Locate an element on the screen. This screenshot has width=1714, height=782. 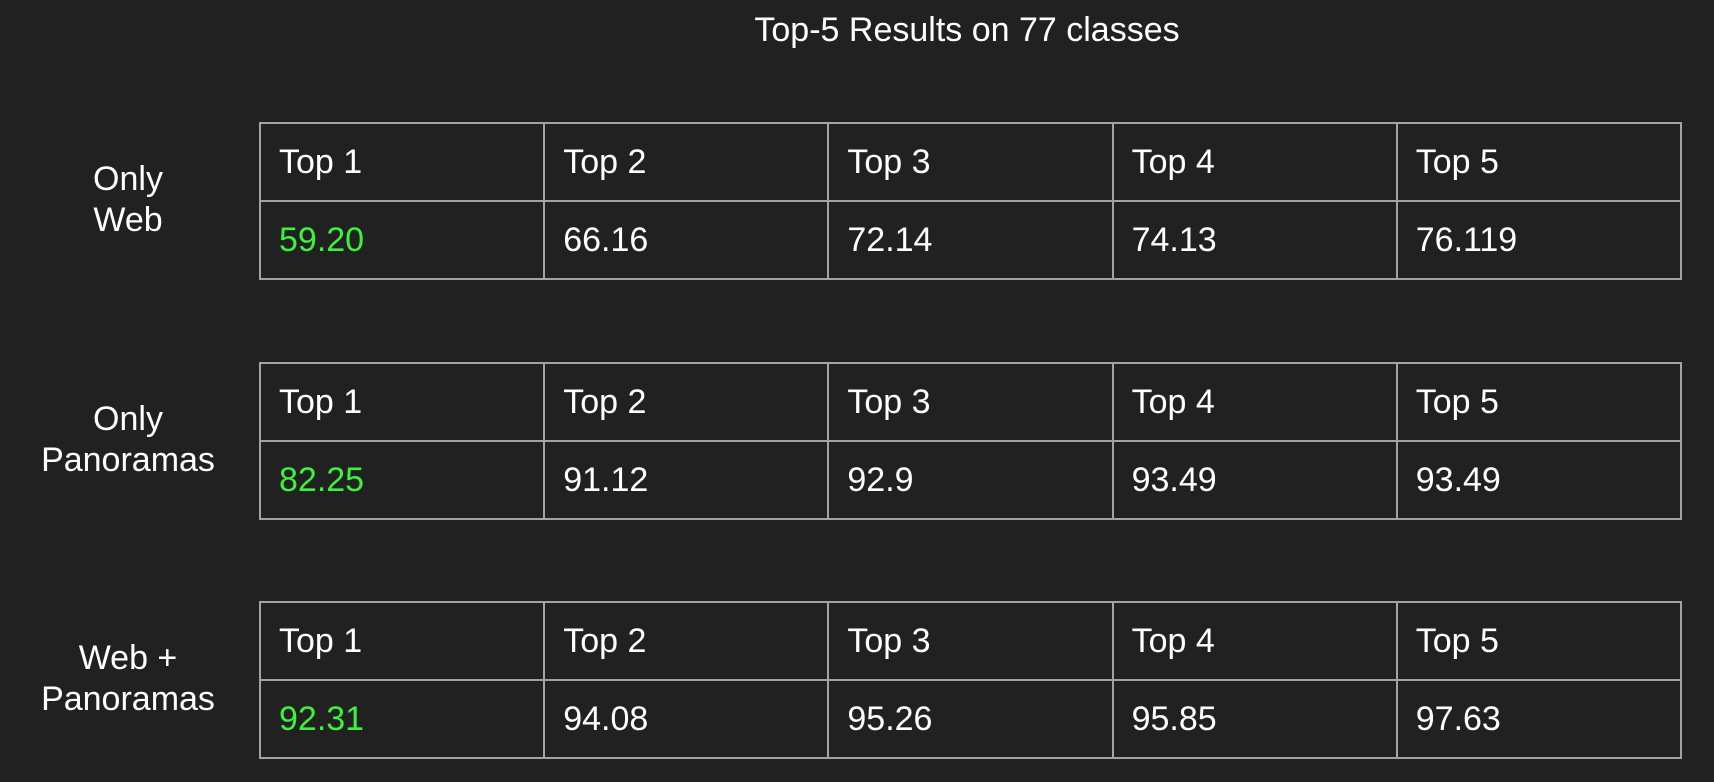
value-cell: 91.12 is located at coordinates (686, 480).